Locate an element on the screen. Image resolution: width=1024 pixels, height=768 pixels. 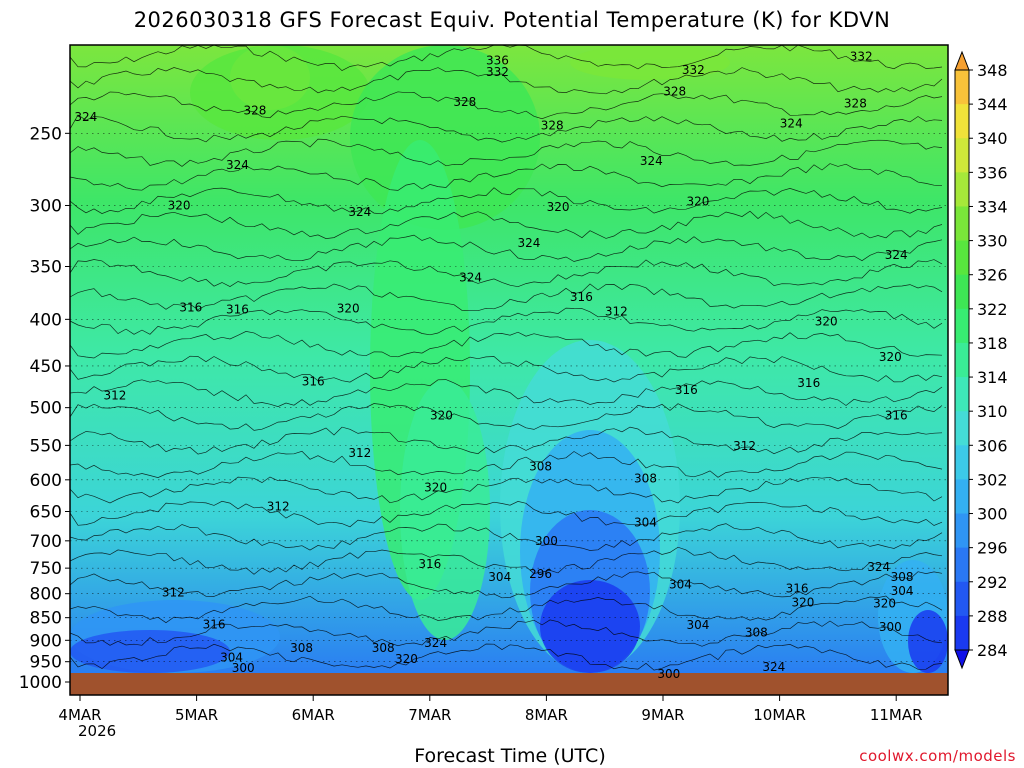
colorbar-label: 318 is located at coordinates (992, 343).